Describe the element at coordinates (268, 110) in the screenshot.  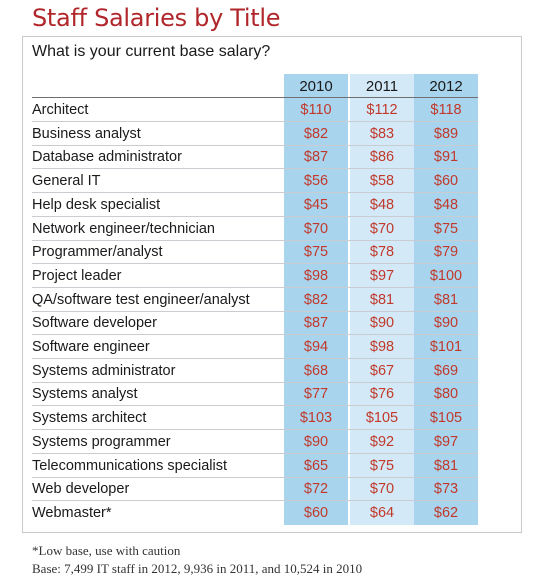
I see `table-row: Architect $110 $112 $118` at that location.